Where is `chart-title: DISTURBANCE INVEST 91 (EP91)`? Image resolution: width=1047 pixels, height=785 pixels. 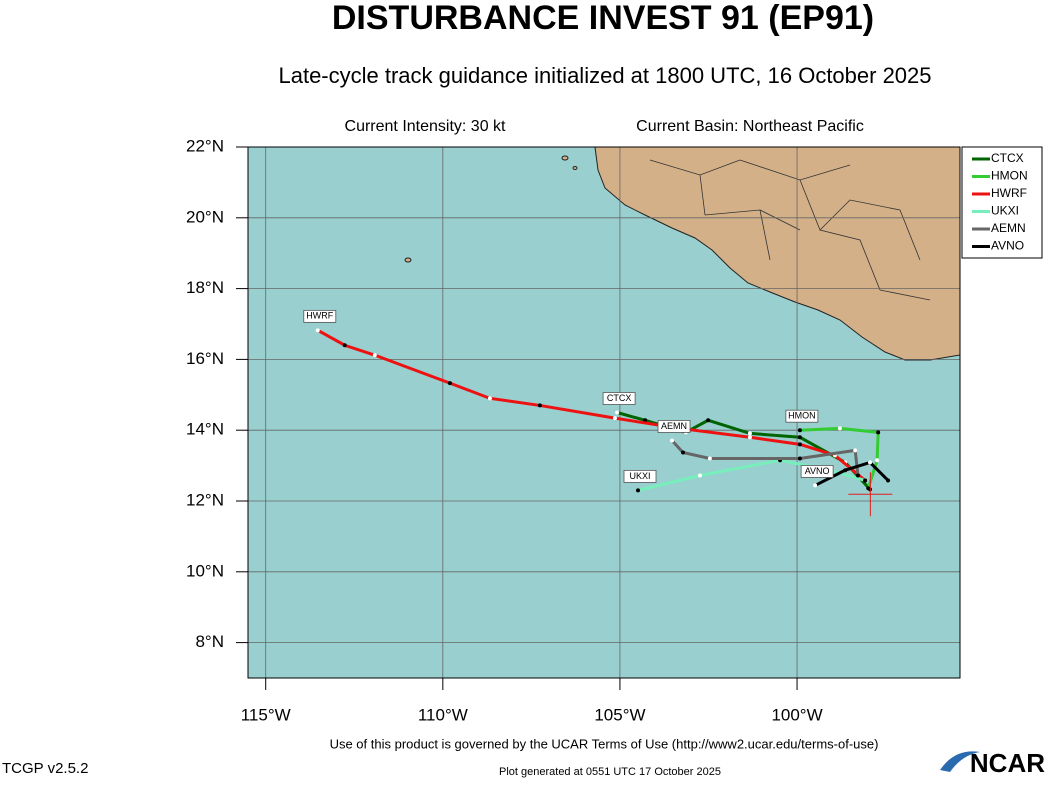 chart-title: DISTURBANCE INVEST 91 (EP91) is located at coordinates (603, 18).